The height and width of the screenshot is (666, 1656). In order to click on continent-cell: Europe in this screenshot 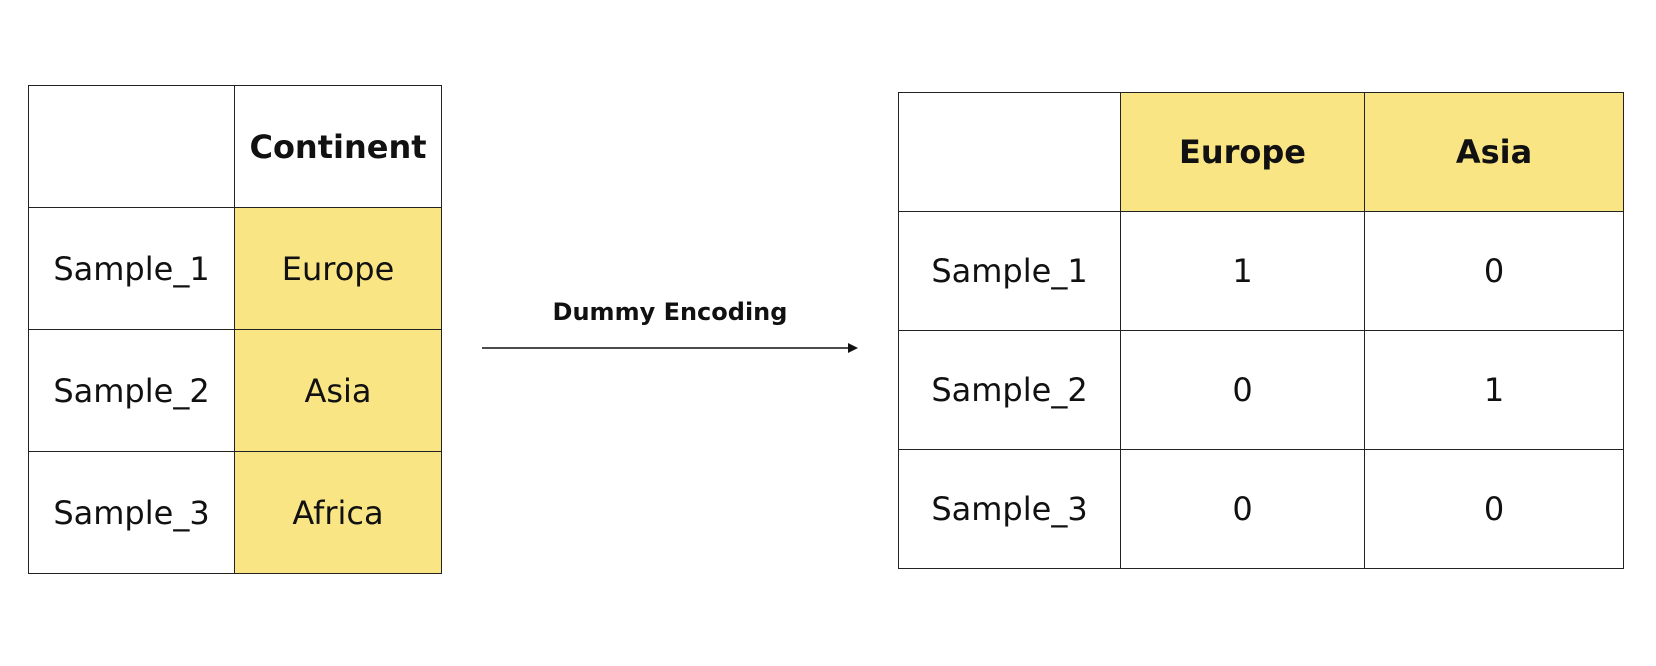, I will do `click(338, 268)`.